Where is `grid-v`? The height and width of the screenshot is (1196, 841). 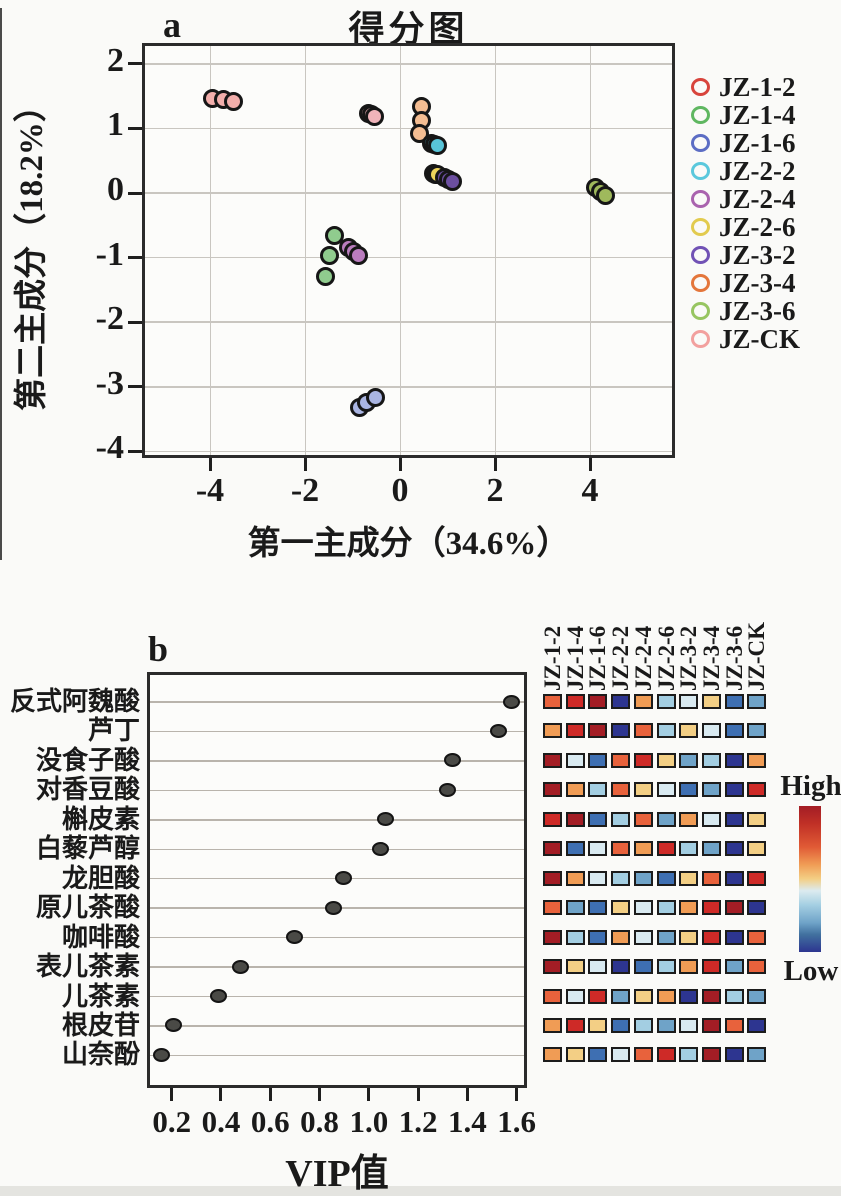
grid-v is located at coordinates (590, 250).